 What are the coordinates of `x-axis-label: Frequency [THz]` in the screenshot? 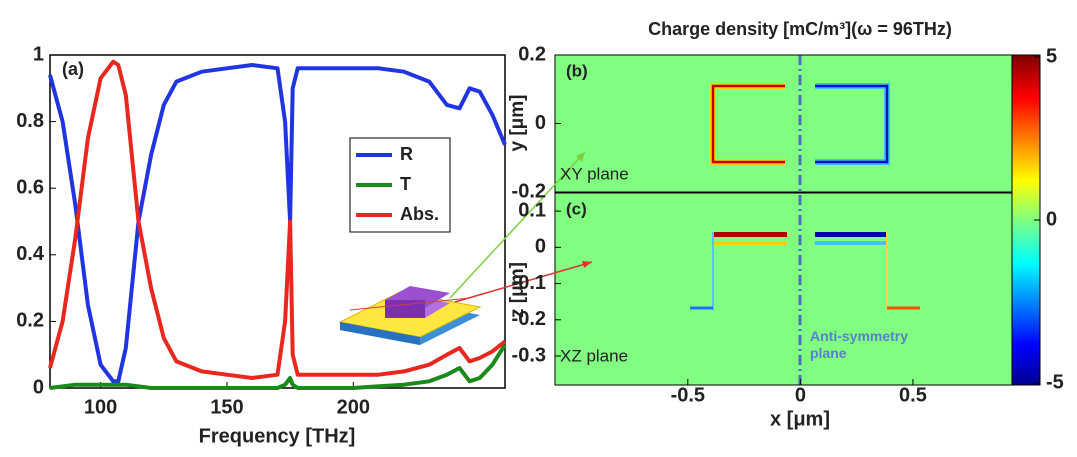 It's located at (277, 436).